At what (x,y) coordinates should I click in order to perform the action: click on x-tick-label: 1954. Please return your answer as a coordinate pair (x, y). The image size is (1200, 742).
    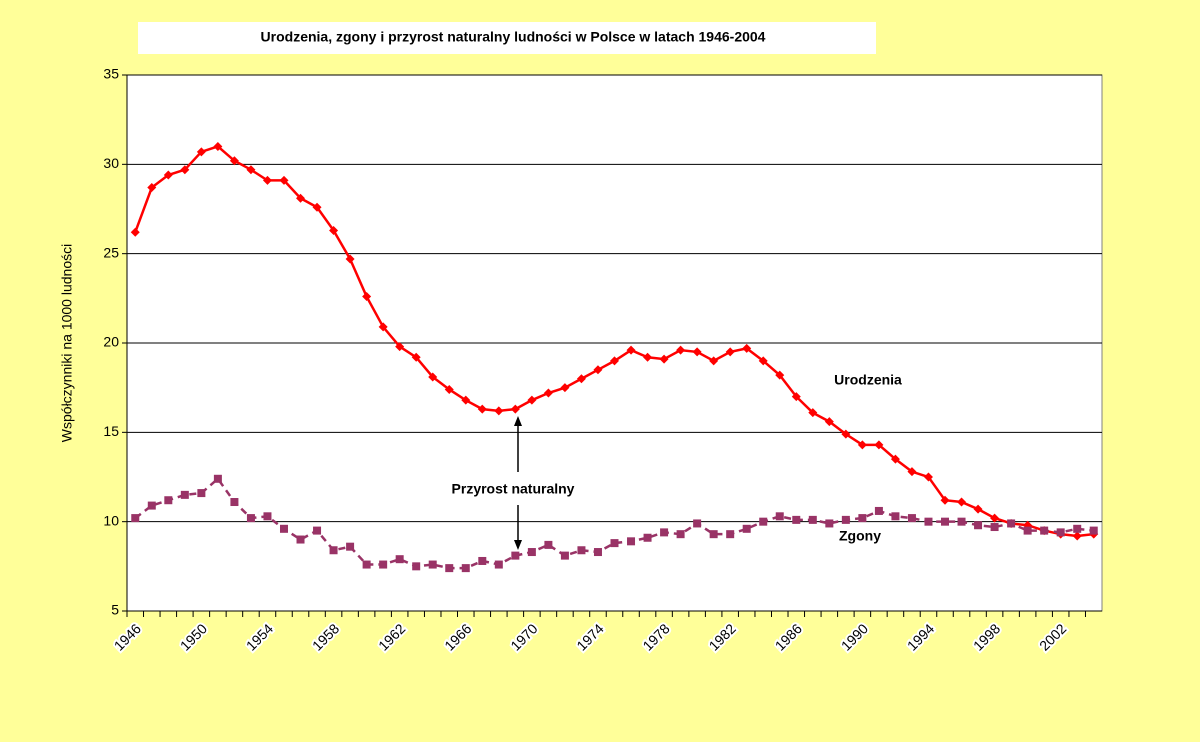
    Looking at the image, I should click on (259, 636).